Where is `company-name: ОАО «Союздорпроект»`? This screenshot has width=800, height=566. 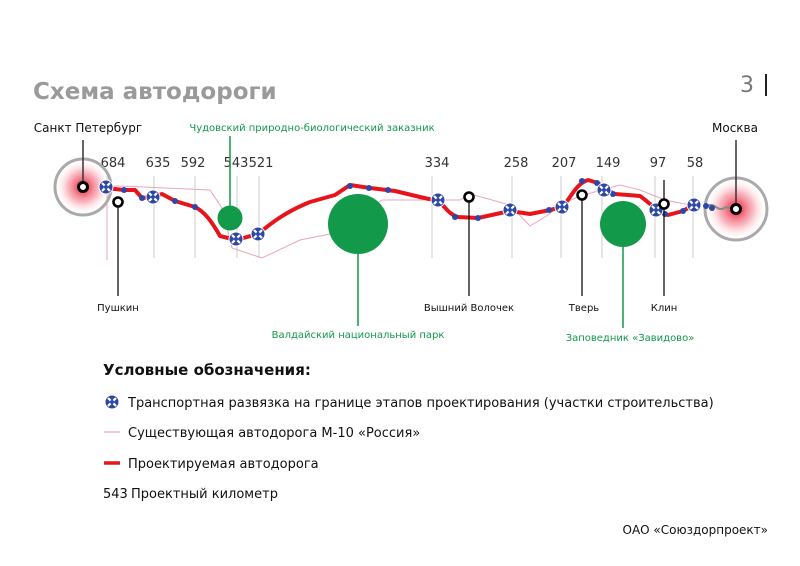
company-name: ОАО «Союздорпроект» is located at coordinates (695, 530).